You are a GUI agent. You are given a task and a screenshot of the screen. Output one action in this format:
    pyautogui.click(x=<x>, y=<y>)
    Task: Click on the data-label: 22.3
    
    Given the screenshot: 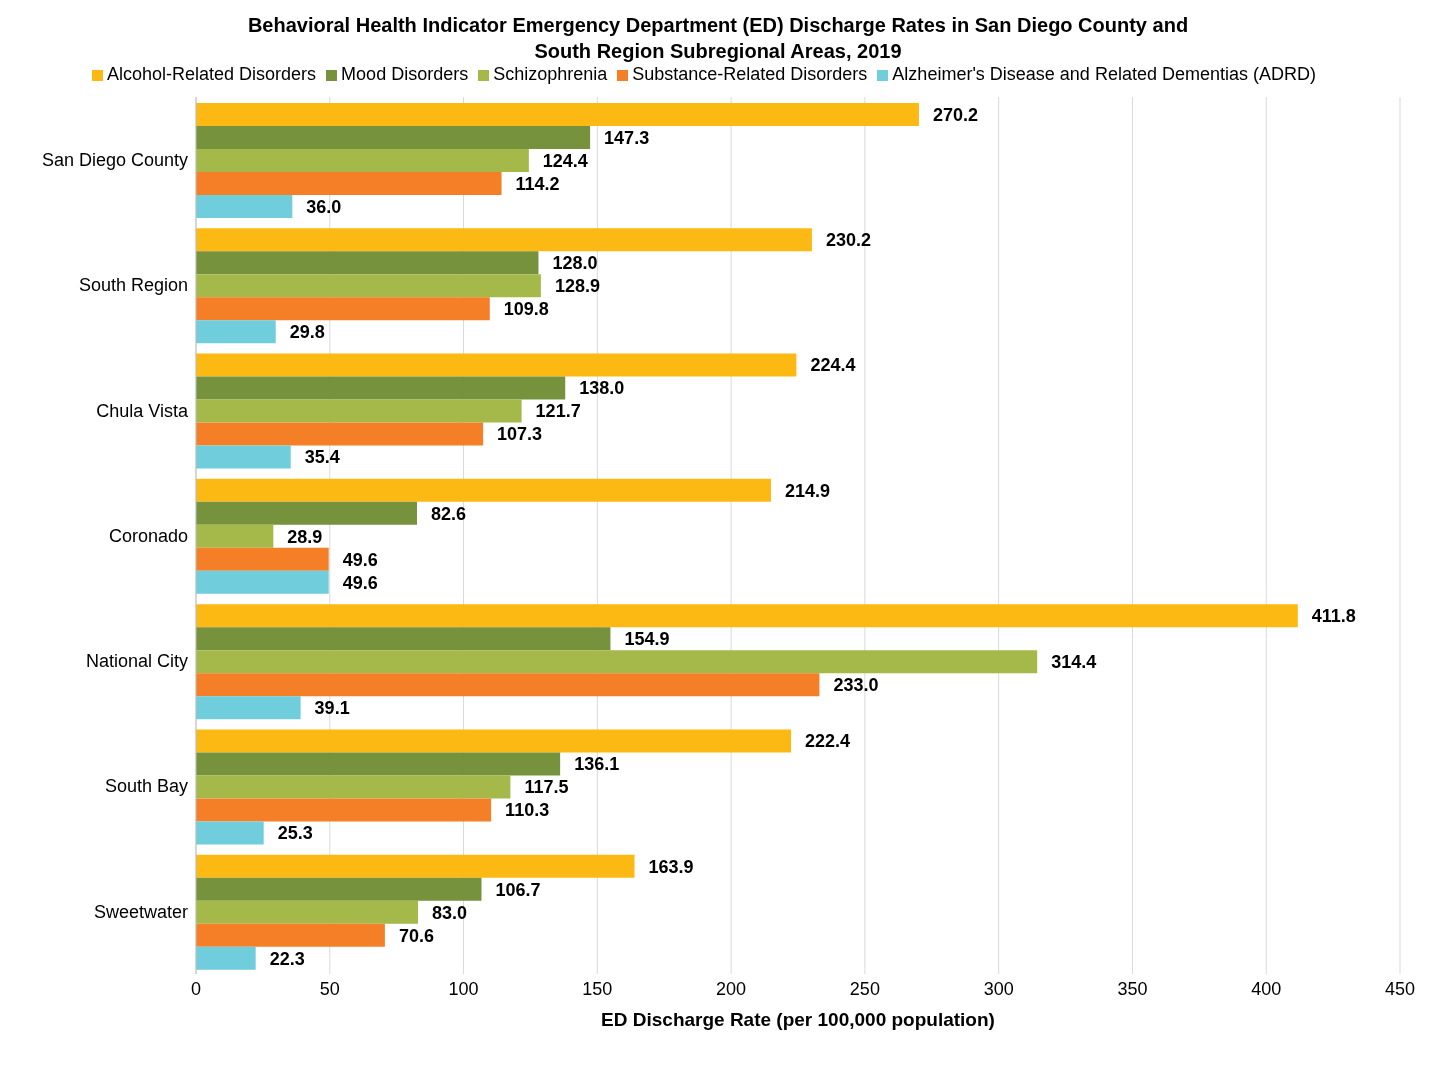 What is the action you would take?
    pyautogui.click(x=287, y=958)
    